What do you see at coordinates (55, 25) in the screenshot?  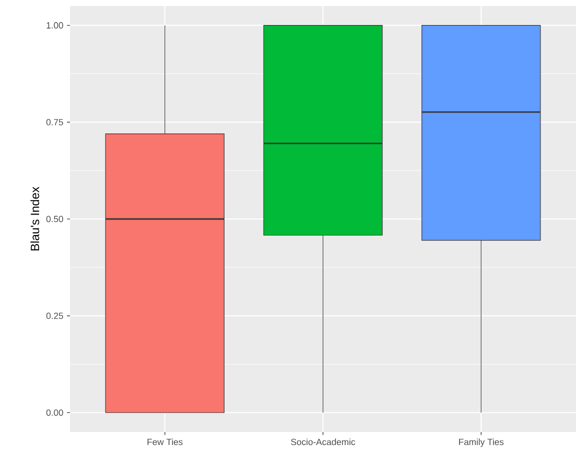 I see `y-tick-label: 1.00` at bounding box center [55, 25].